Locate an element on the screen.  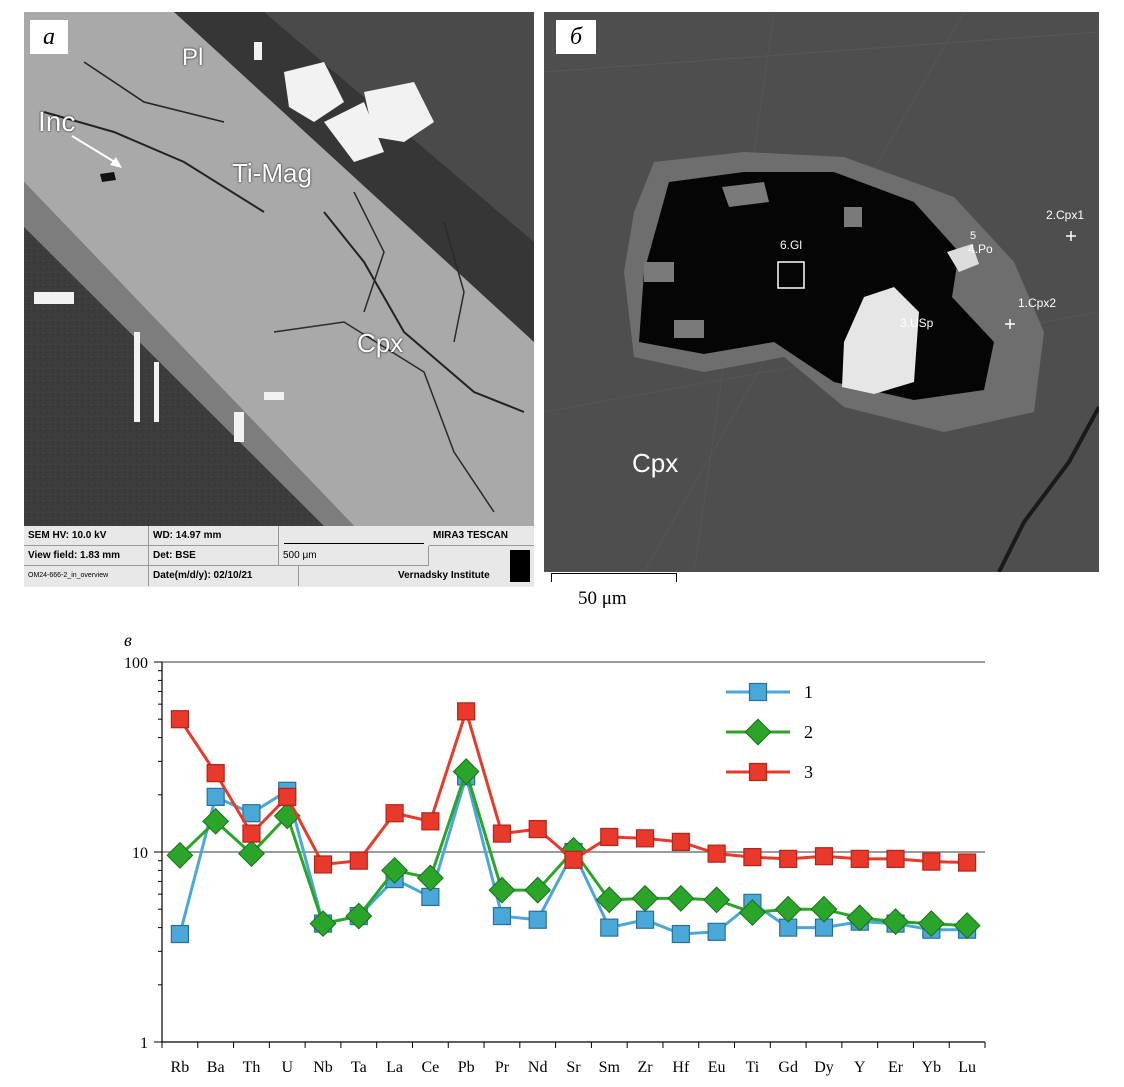
x-tick-label: Ba is located at coordinates (216, 1067).